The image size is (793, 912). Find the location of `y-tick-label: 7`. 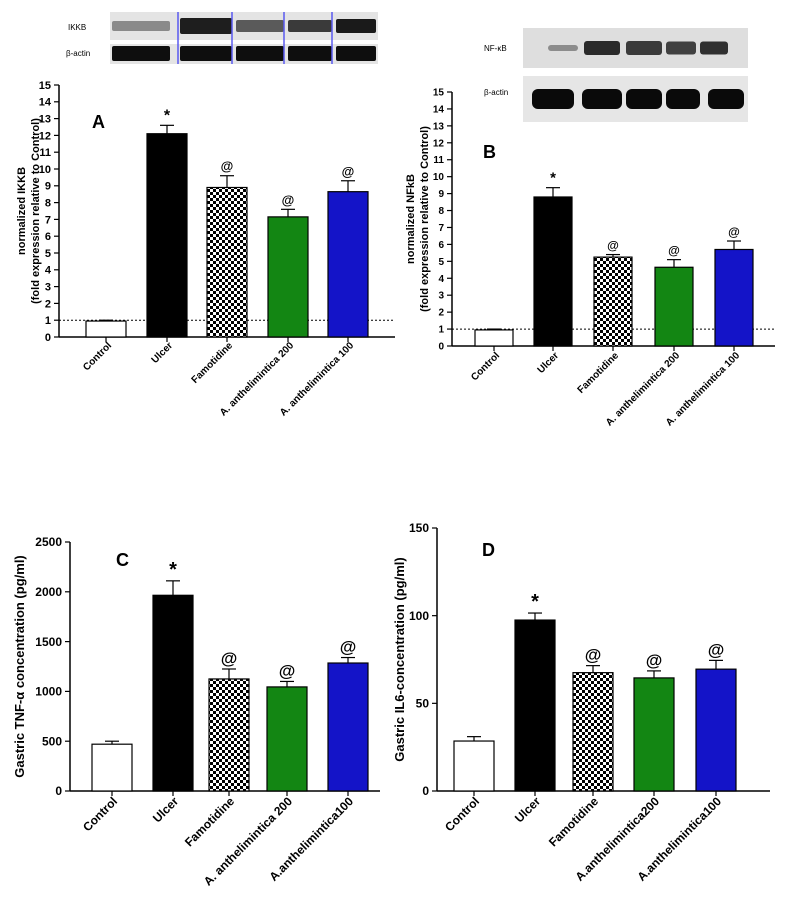

y-tick-label: 7 is located at coordinates (441, 228).